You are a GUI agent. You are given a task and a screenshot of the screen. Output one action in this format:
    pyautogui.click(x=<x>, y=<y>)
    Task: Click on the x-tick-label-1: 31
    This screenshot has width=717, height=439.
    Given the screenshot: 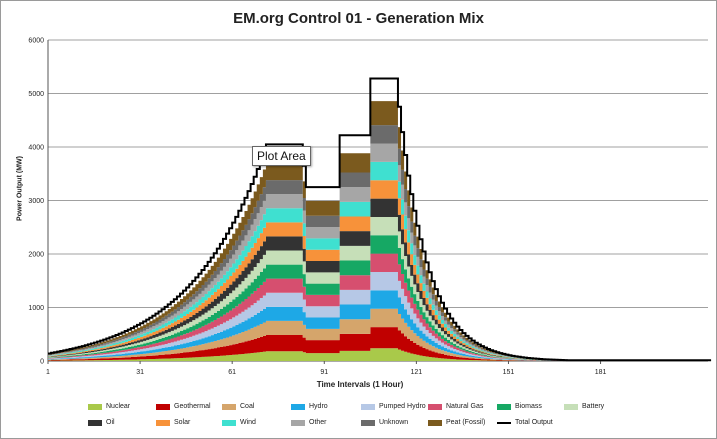 What is the action you would take?
    pyautogui.click(x=140, y=372)
    